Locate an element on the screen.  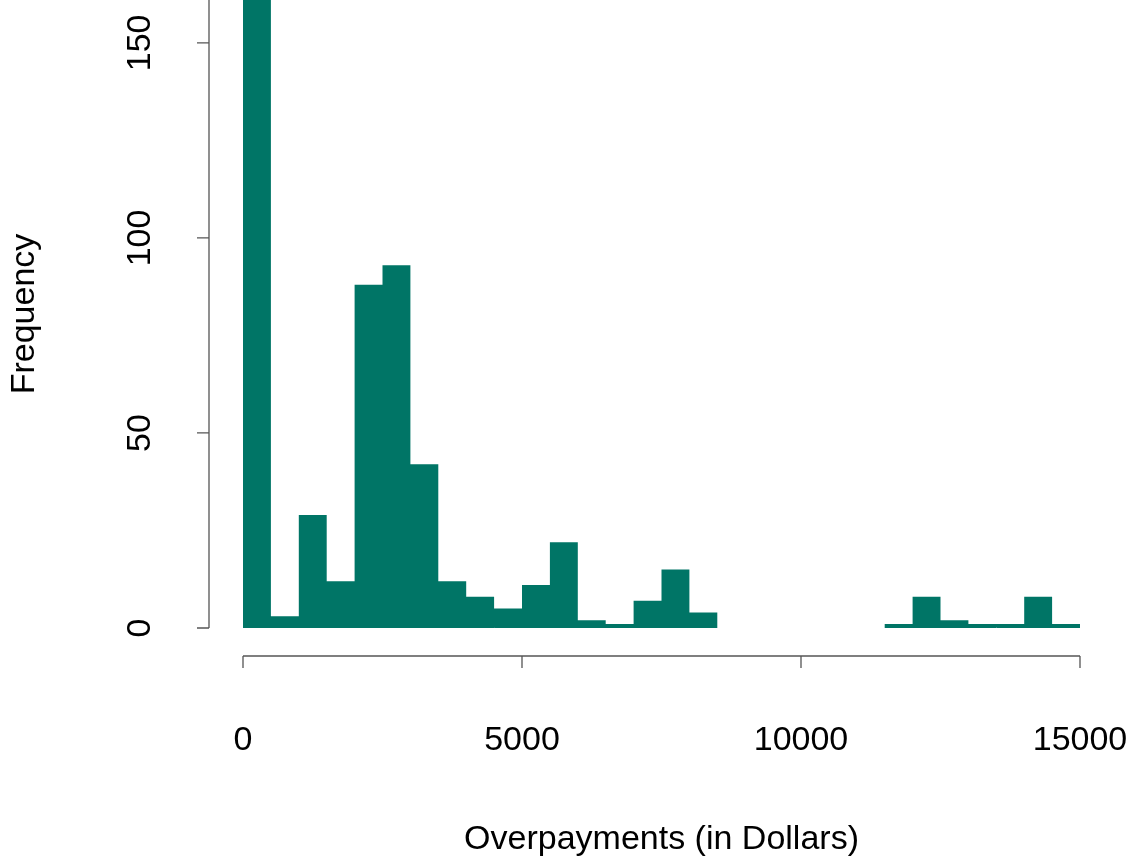
y-tick-label: 100 is located at coordinates (138, 238).